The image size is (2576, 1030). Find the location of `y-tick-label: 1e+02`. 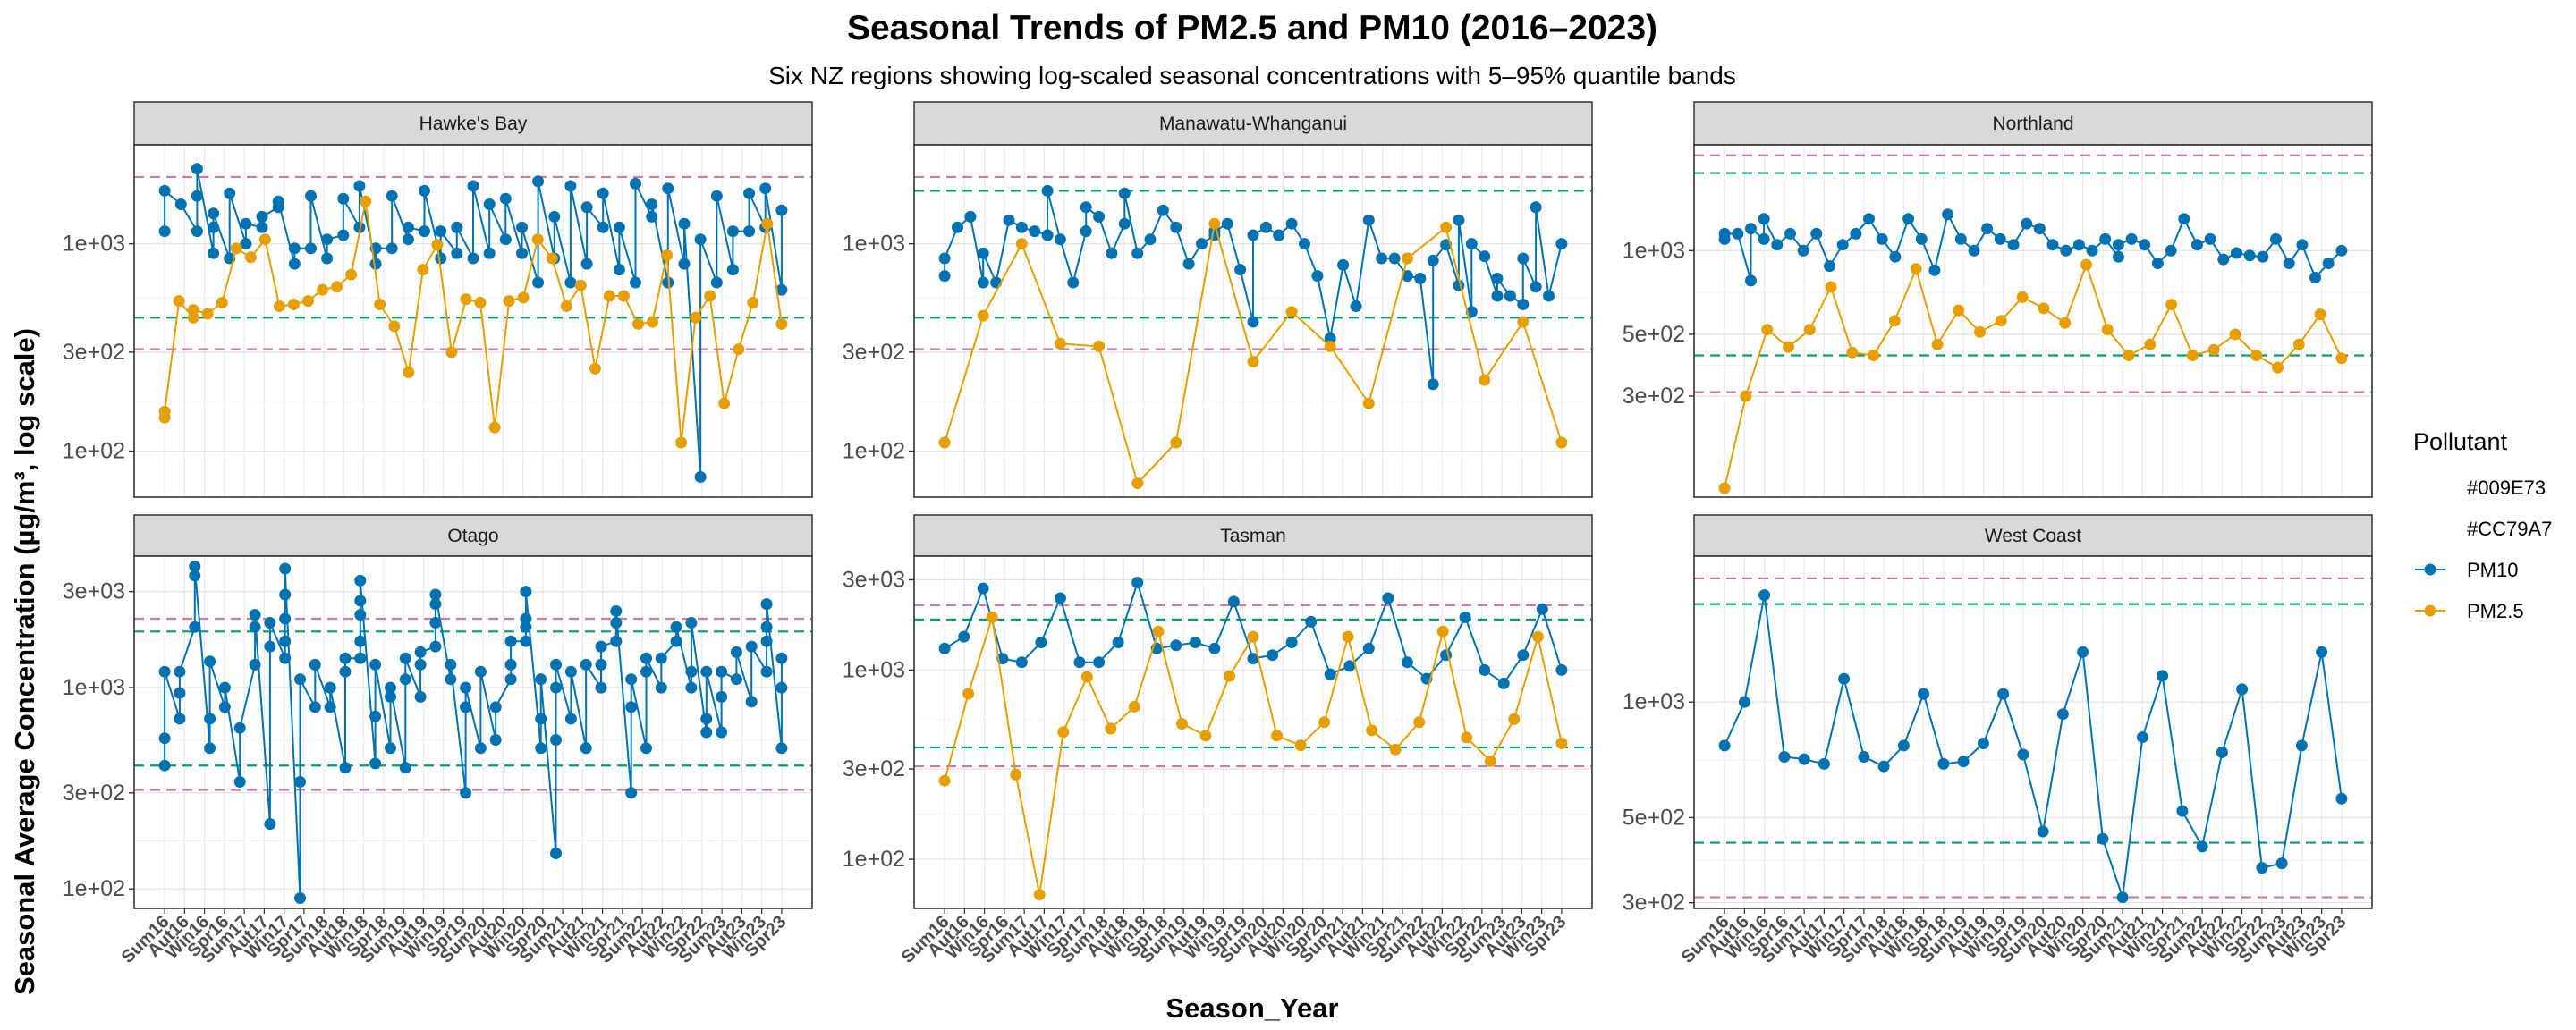

y-tick-label: 1e+02 is located at coordinates (874, 859).